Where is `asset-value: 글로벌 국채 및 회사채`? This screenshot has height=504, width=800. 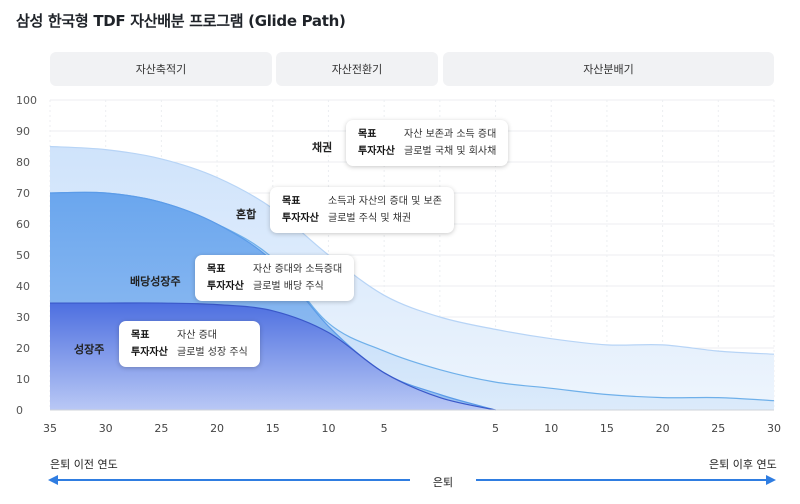 asset-value: 글로벌 국채 및 회사채 is located at coordinates (450, 151).